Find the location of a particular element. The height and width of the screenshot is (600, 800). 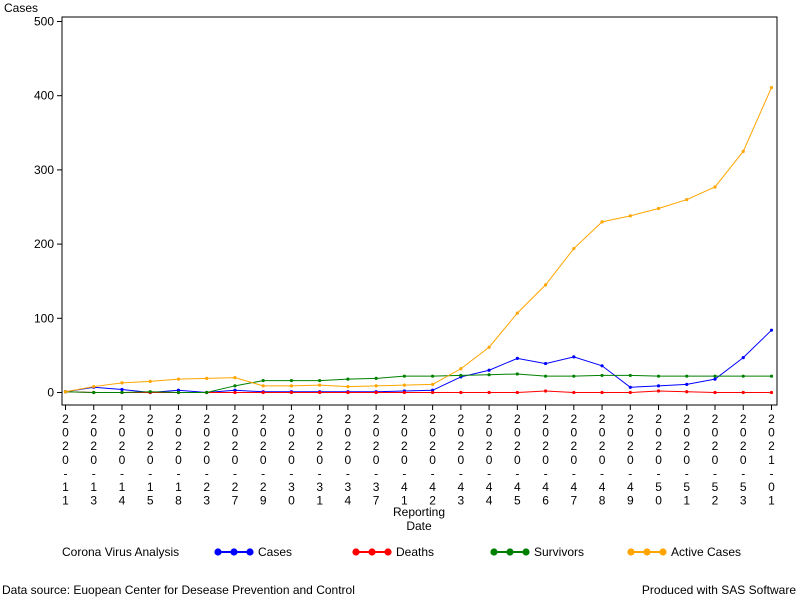

legend-label: Cases is located at coordinates (275, 552).